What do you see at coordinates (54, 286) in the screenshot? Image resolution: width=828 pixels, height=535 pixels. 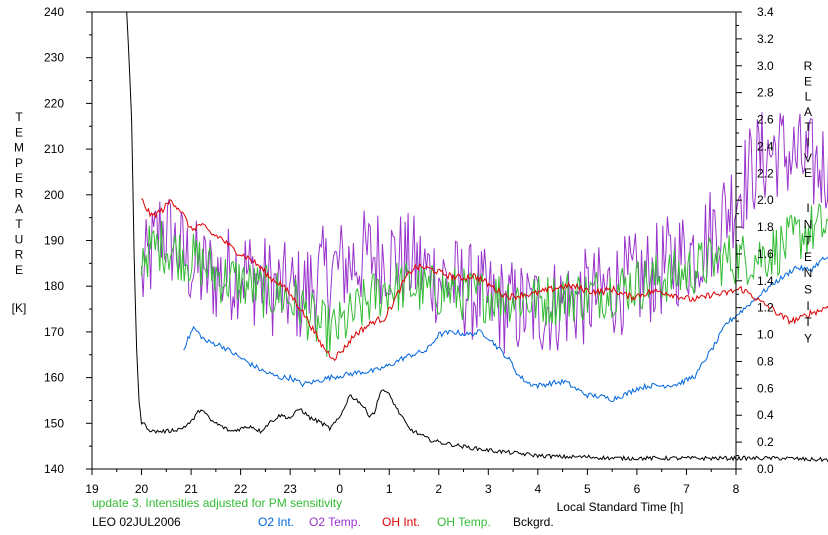 I see `left-tick-label: 180` at bounding box center [54, 286].